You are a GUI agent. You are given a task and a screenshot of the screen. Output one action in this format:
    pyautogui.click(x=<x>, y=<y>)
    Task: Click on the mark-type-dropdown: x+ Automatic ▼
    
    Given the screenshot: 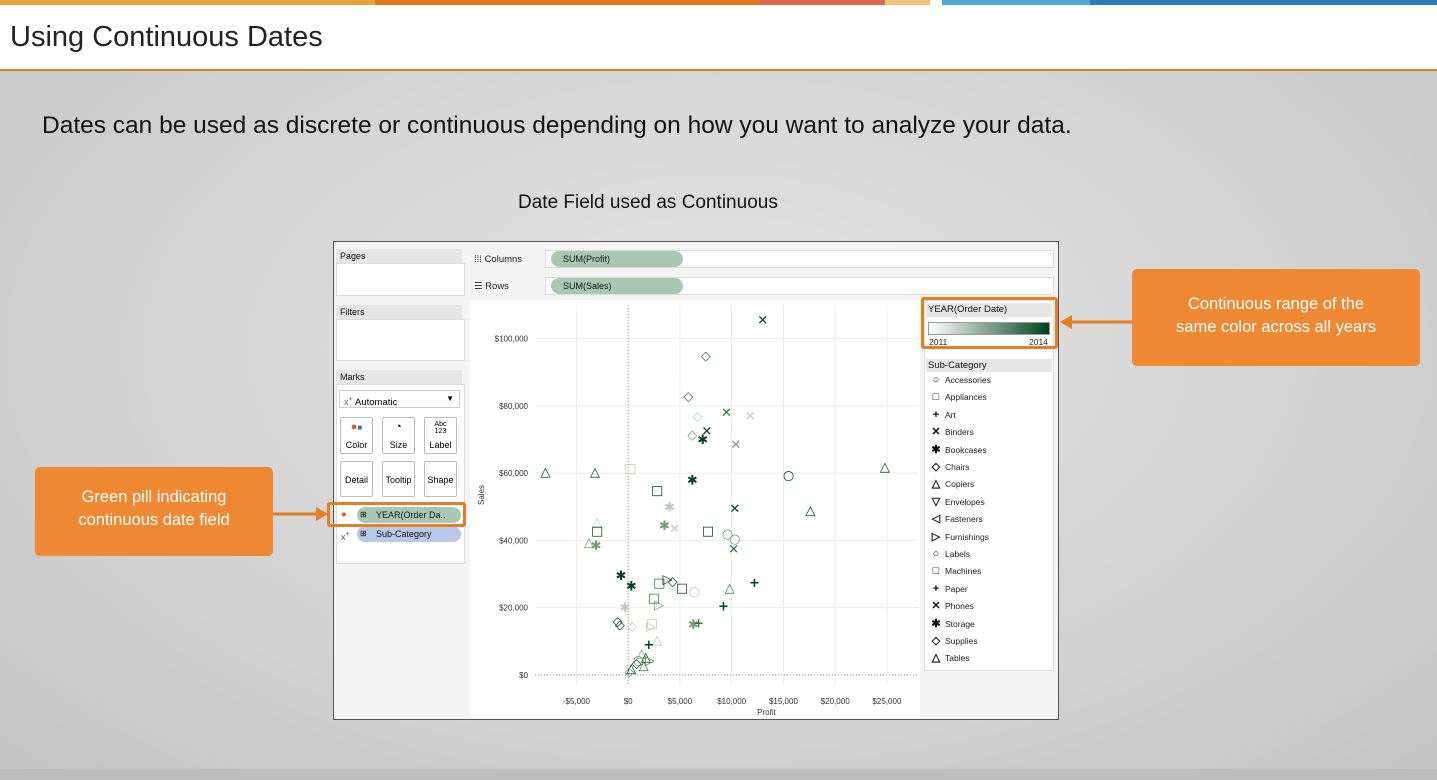 What is the action you would take?
    pyautogui.click(x=399, y=399)
    